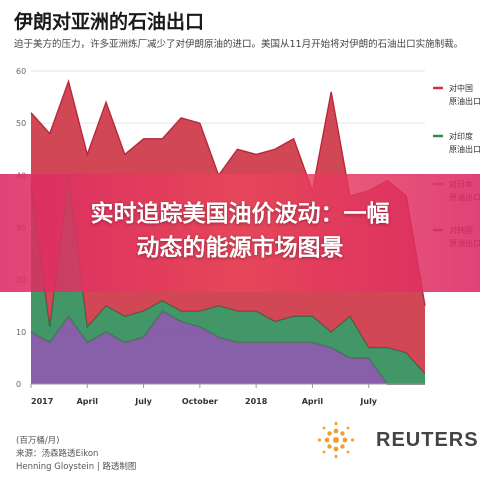 The image size is (480, 480). I want to click on banner-line-2: 动态的能源市场图景, so click(240, 248).